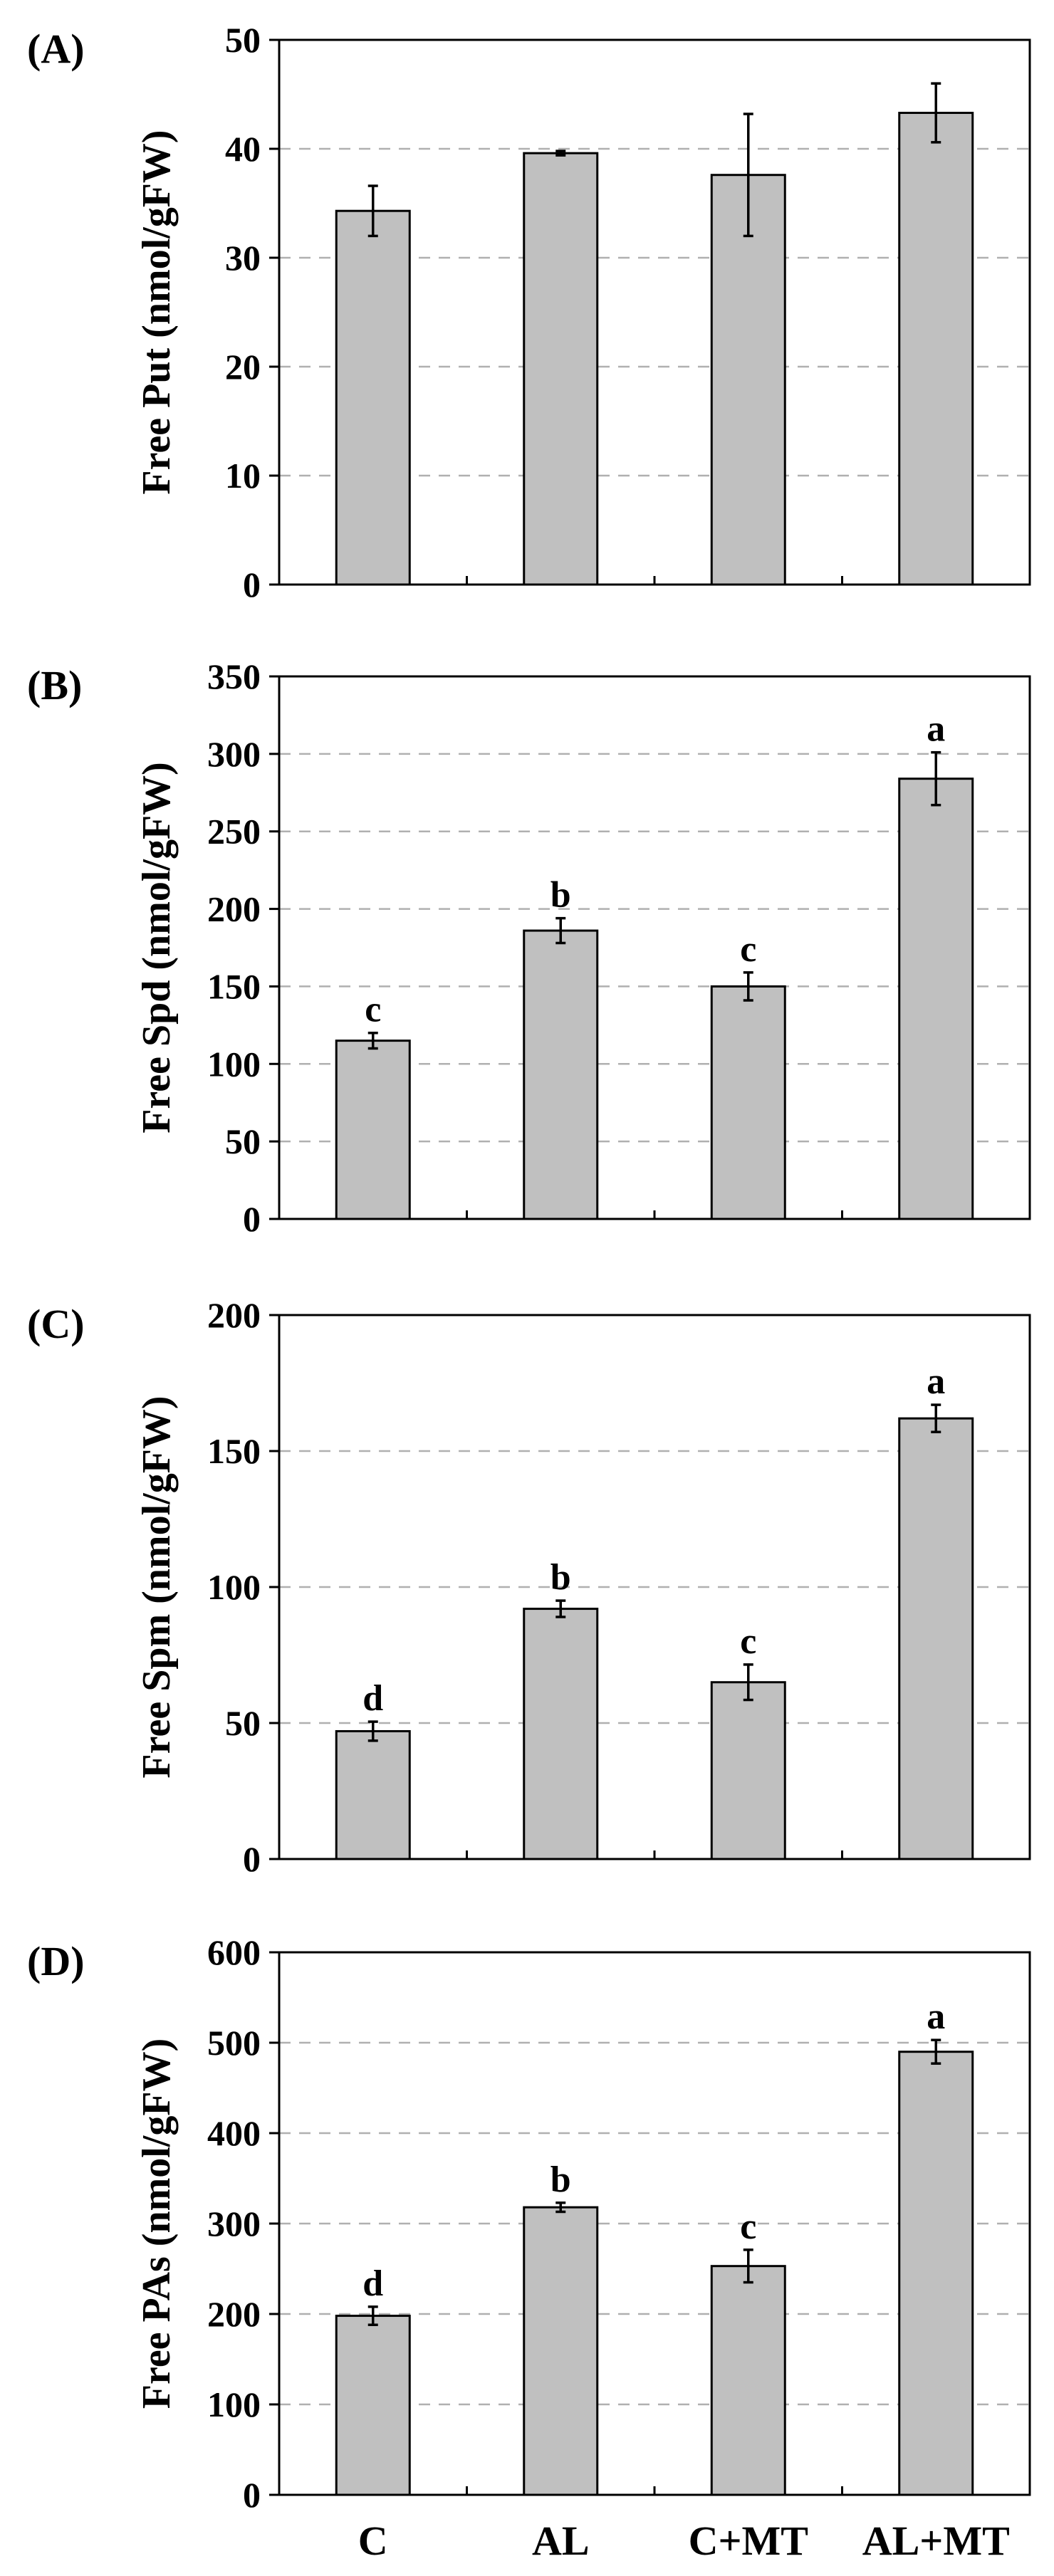 This screenshot has width=1054, height=2576. Describe the element at coordinates (234, 2133) in the screenshot. I see `y-tick-label: 400` at that location.